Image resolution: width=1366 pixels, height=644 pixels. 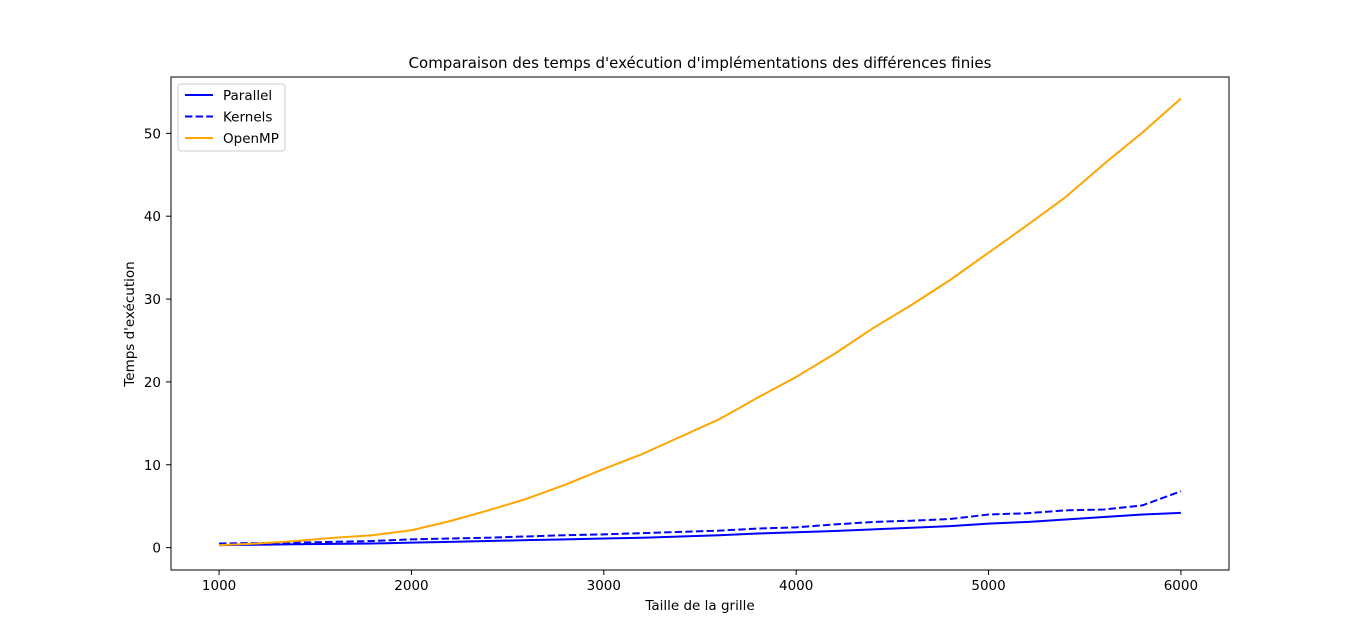 I want to click on series-line-kernels, so click(x=700, y=517).